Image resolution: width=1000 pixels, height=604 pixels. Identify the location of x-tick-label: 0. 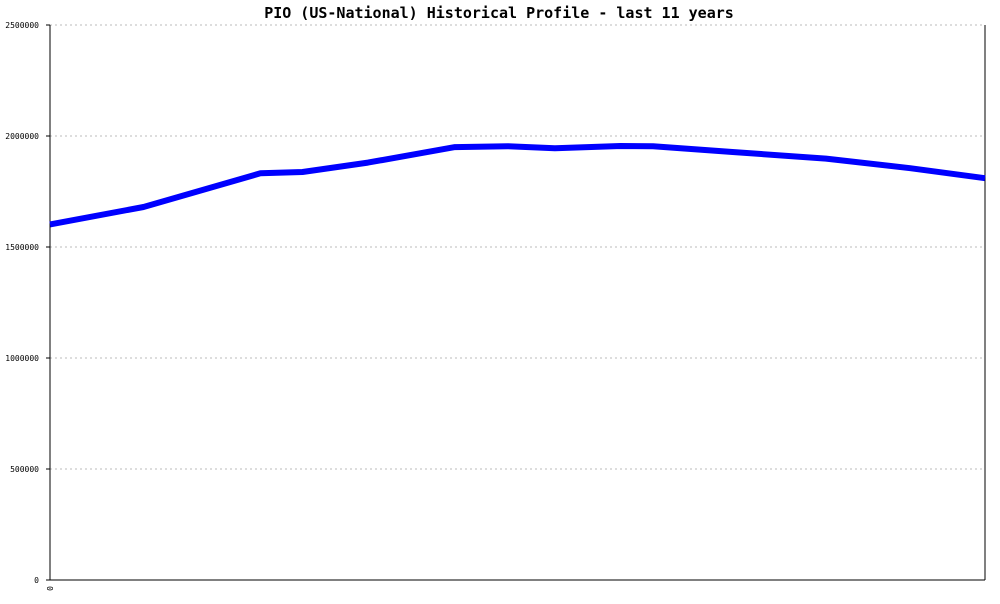
(50, 588).